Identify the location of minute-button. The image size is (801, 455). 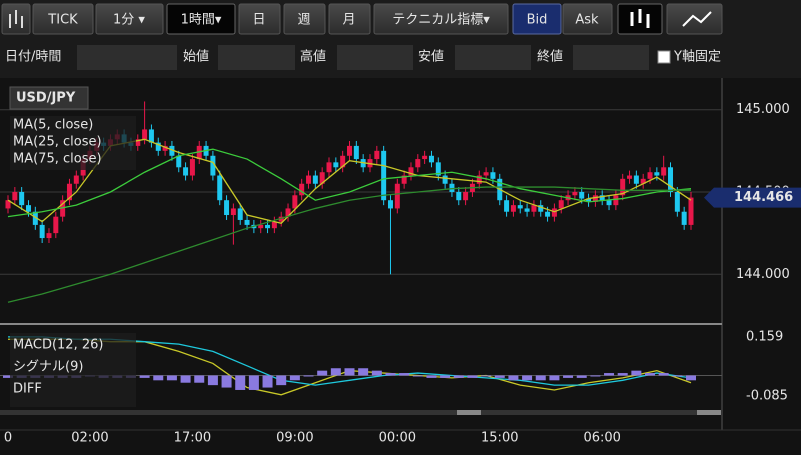
(129, 19).